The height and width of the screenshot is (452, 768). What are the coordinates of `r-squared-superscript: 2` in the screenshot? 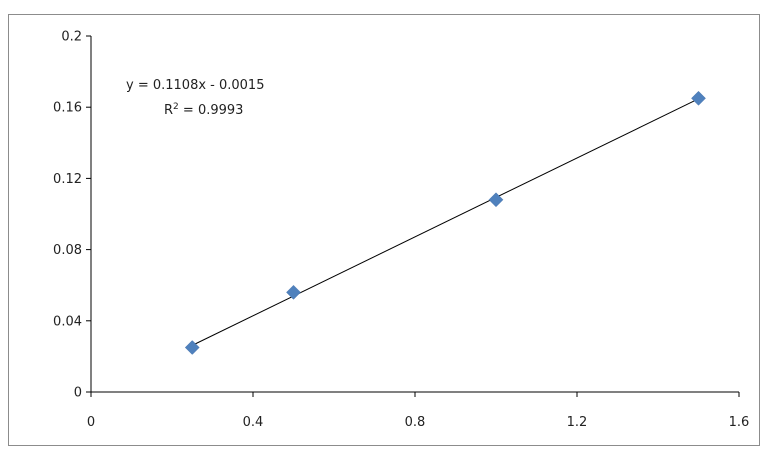 It's located at (176, 107).